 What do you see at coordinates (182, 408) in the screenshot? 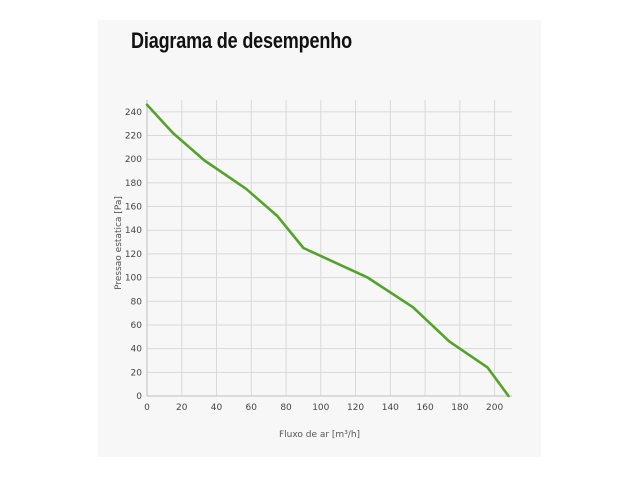
I see `x-tick-label: 20` at bounding box center [182, 408].